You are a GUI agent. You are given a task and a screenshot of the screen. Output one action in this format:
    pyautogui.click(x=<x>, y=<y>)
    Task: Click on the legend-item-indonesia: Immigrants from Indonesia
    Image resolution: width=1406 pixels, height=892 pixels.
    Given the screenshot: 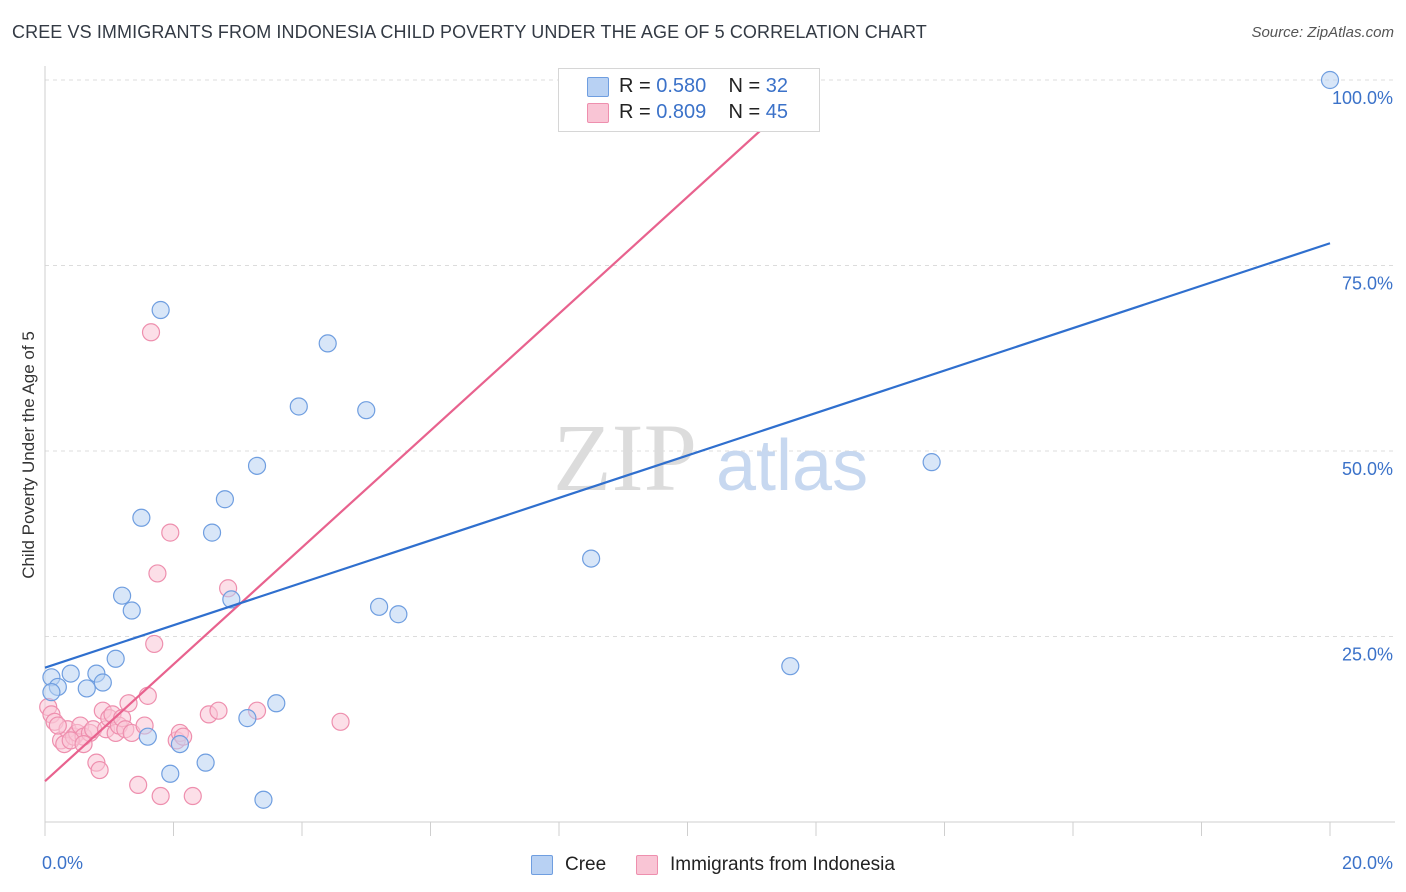 What is the action you would take?
    pyautogui.click(x=765, y=865)
    